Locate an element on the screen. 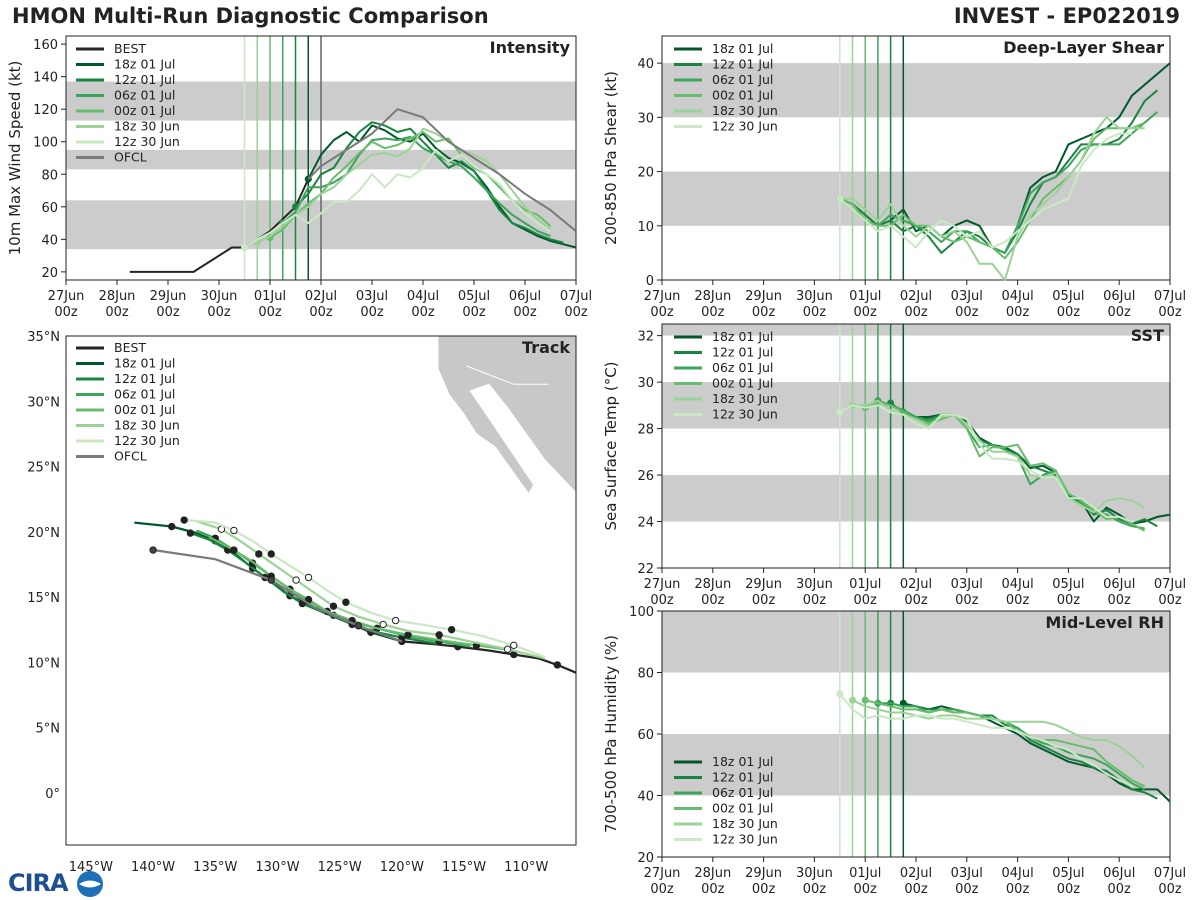 The height and width of the screenshot is (900, 1200). y-axis-label: Sea Surface Temp (°C) is located at coordinates (611, 445).